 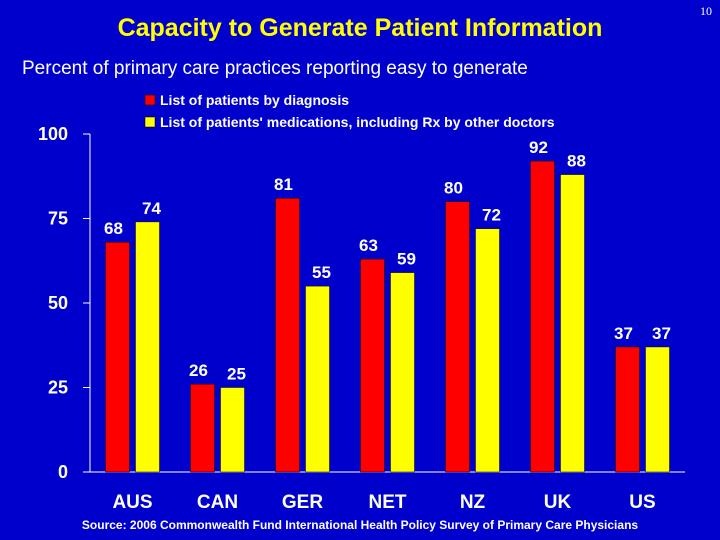 What do you see at coordinates (254, 100) in the screenshot?
I see `legend-label: List of patients by diagnosis` at bounding box center [254, 100].